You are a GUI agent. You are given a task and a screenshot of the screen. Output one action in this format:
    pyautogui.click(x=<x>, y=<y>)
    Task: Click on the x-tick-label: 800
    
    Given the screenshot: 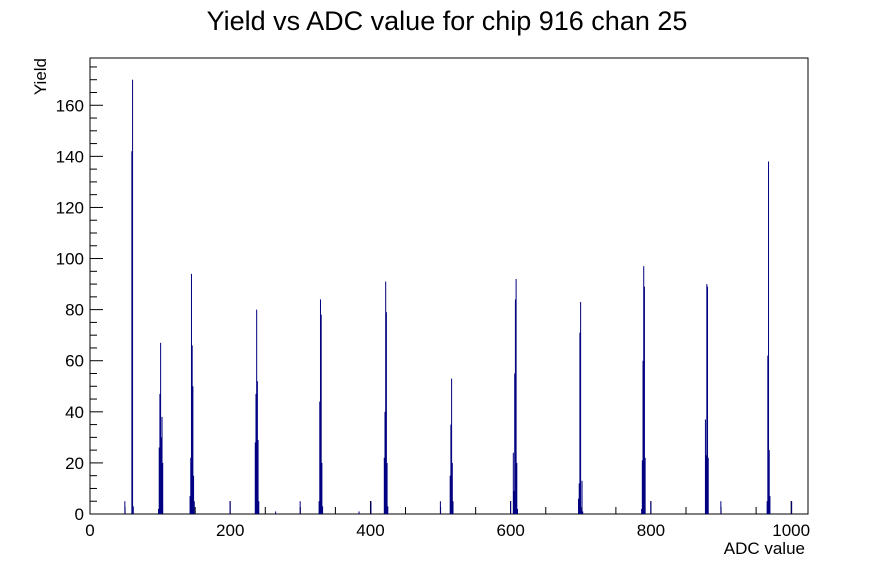 What is the action you would take?
    pyautogui.click(x=651, y=530)
    